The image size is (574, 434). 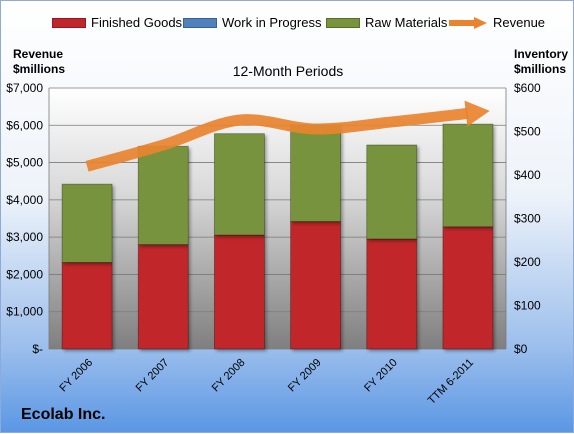 What do you see at coordinates (381, 376) in the screenshot?
I see `x-tick-label: FY 2010` at bounding box center [381, 376].